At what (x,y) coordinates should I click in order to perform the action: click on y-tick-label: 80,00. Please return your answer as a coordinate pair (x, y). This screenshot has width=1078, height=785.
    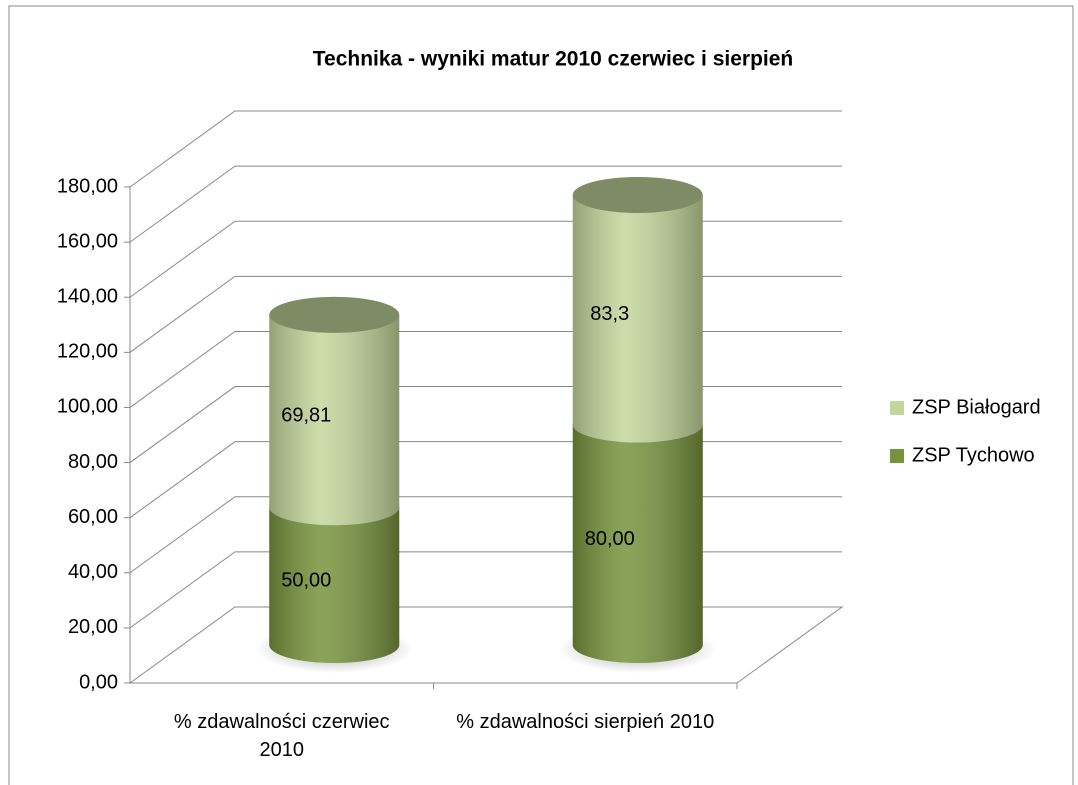
    Looking at the image, I should click on (93, 462).